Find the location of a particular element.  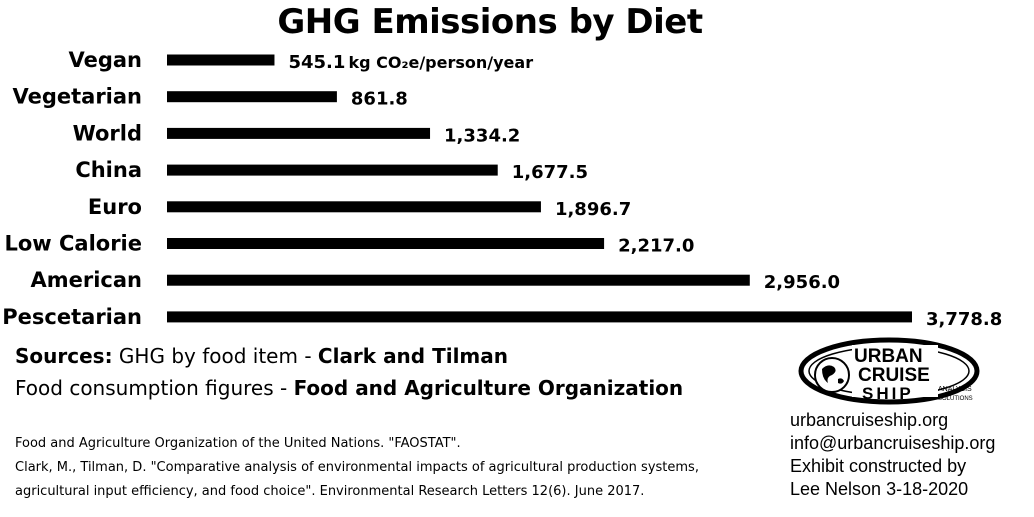

category-label: American is located at coordinates (86, 280).